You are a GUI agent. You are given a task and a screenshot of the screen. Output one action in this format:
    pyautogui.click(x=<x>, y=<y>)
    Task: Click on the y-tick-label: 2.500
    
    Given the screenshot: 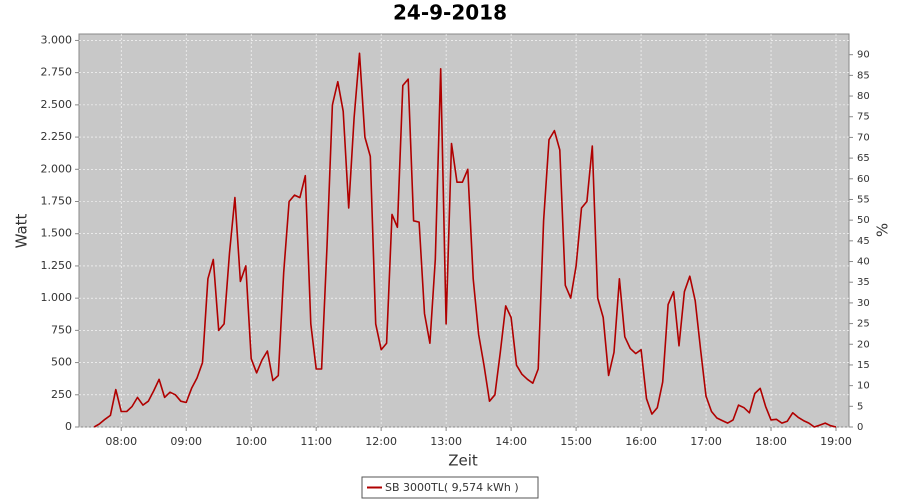 What is the action you would take?
    pyautogui.click(x=57, y=104)
    